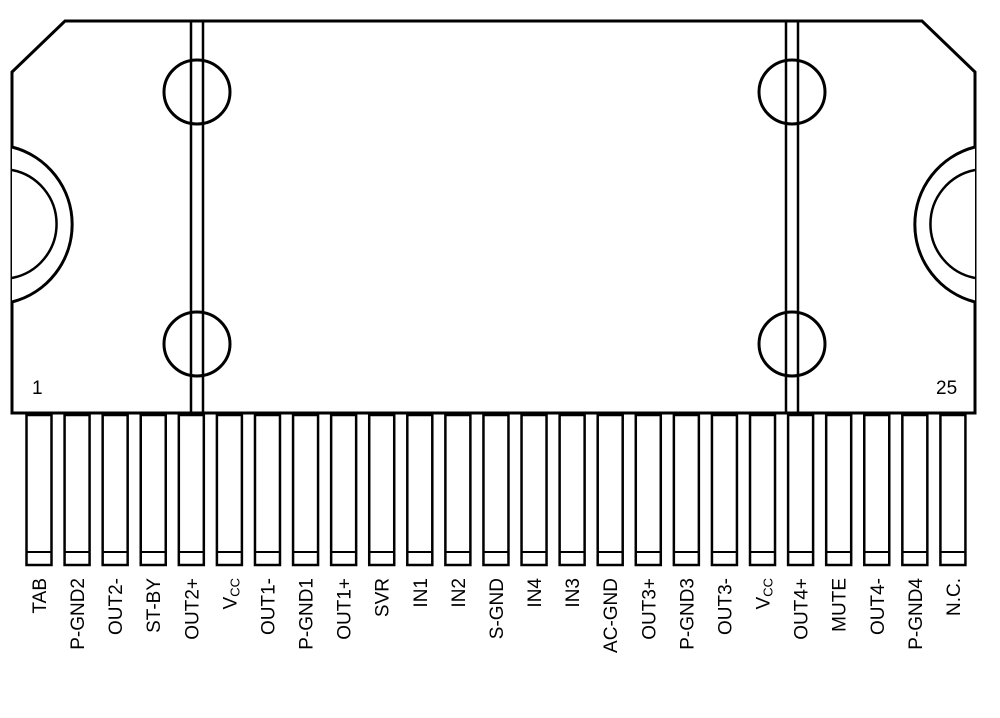 Image resolution: width=1000 pixels, height=718 pixels. Describe the element at coordinates (40, 596) in the screenshot. I see `pin-label: TAB` at that location.